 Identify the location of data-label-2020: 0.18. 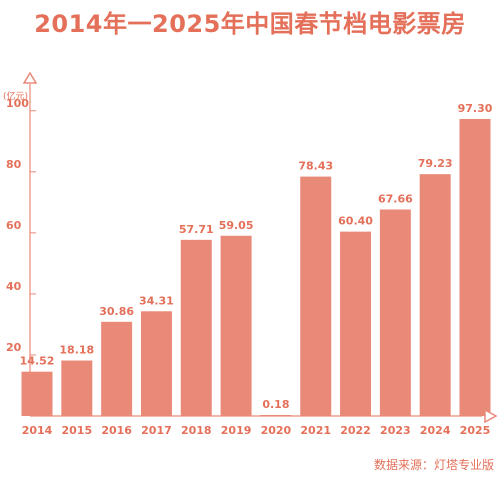
(275, 404).